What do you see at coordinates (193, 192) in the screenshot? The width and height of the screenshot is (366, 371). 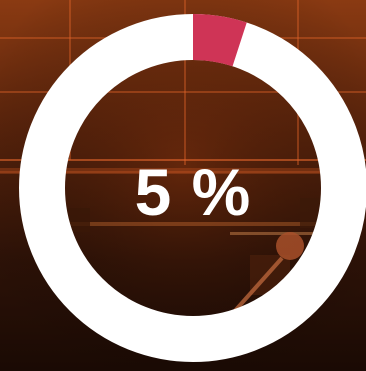 I see `progress-percent-label: 5 %` at bounding box center [193, 192].